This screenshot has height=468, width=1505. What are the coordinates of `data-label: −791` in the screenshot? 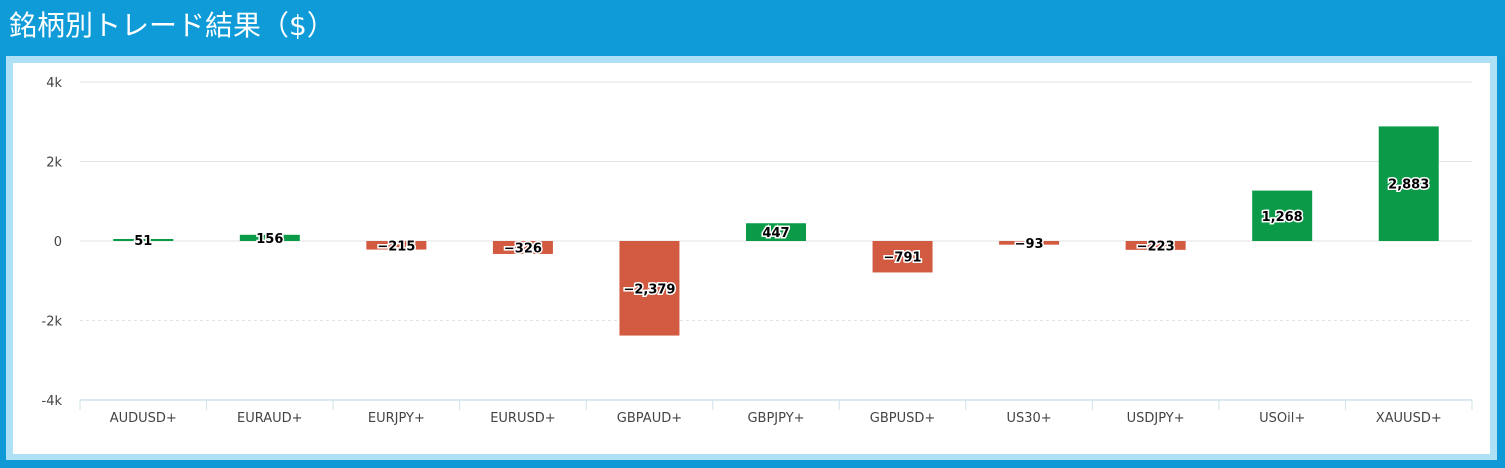 It's located at (903, 258).